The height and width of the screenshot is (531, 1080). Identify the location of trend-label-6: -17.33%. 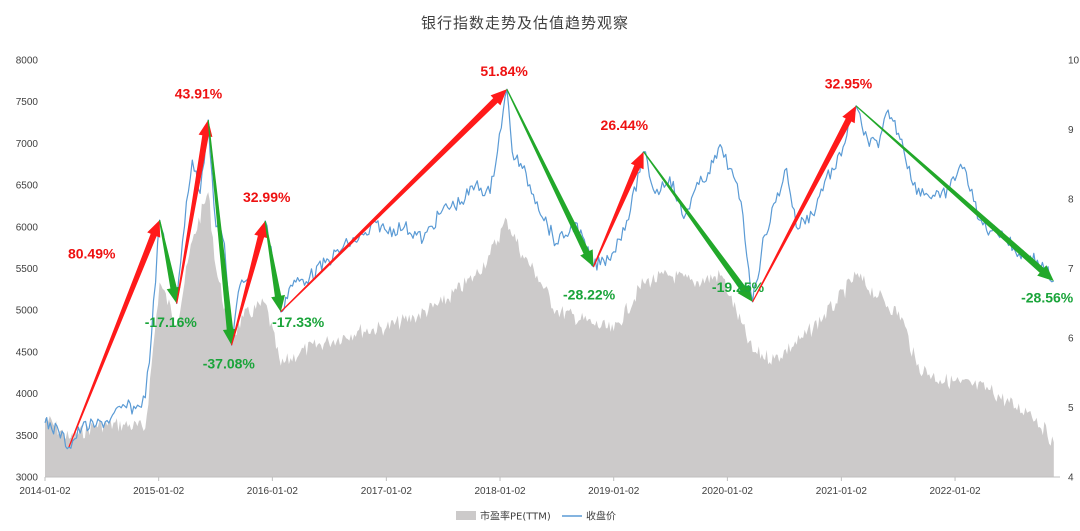
(298, 322).